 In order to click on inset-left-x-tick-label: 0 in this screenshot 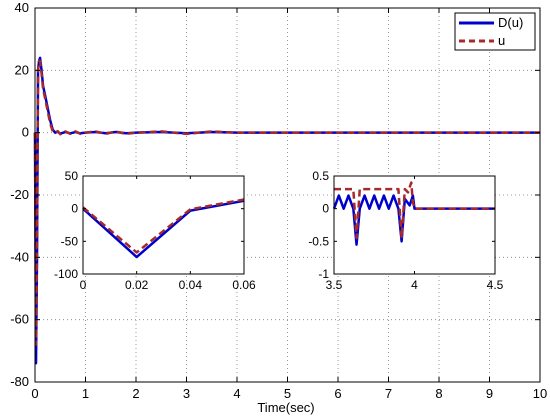, I will do `click(83, 285)`.